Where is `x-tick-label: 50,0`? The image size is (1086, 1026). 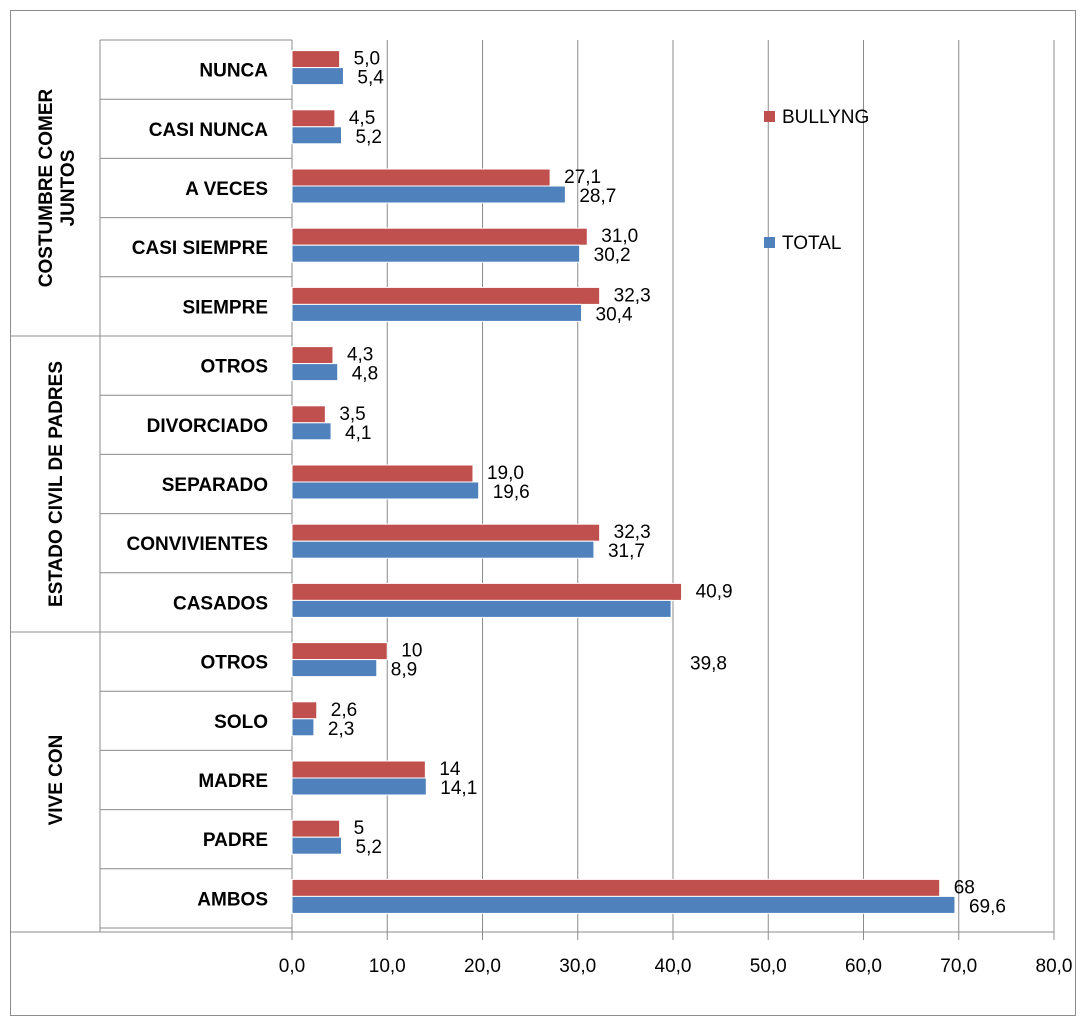
x-tick-label: 50,0 is located at coordinates (768, 966).